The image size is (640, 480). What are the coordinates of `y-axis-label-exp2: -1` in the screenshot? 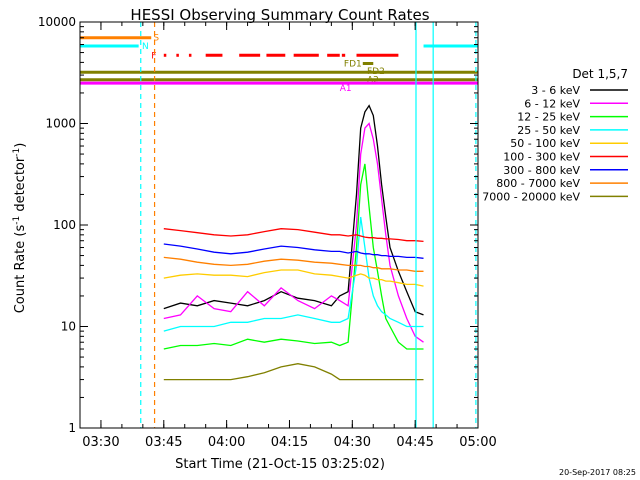 It's located at (17, 152).